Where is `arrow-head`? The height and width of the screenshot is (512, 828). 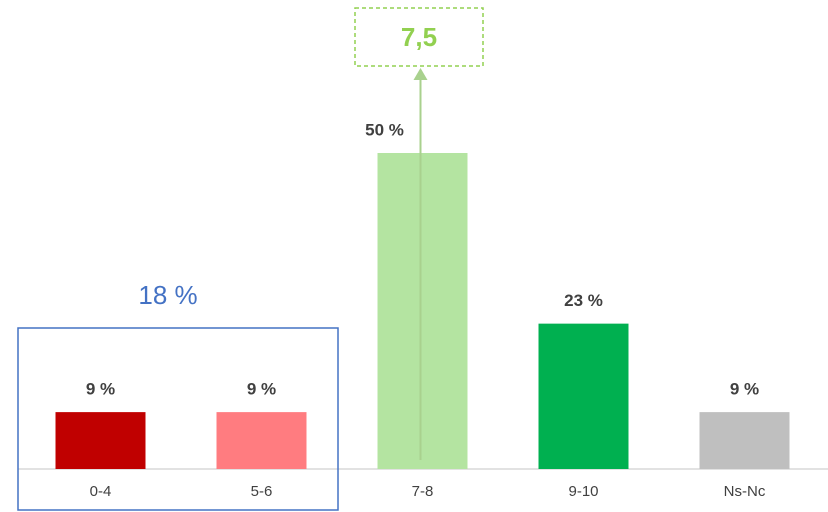 arrow-head is located at coordinates (420, 74).